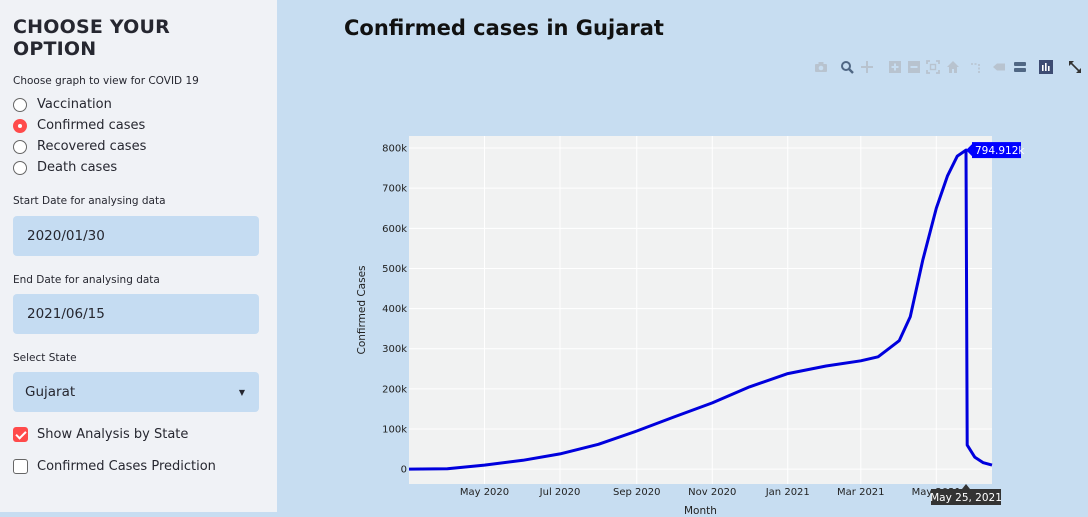 This screenshot has width=1088, height=517. What do you see at coordinates (560, 492) in the screenshot?
I see `x-tick-label: Jul 2020` at bounding box center [560, 492].